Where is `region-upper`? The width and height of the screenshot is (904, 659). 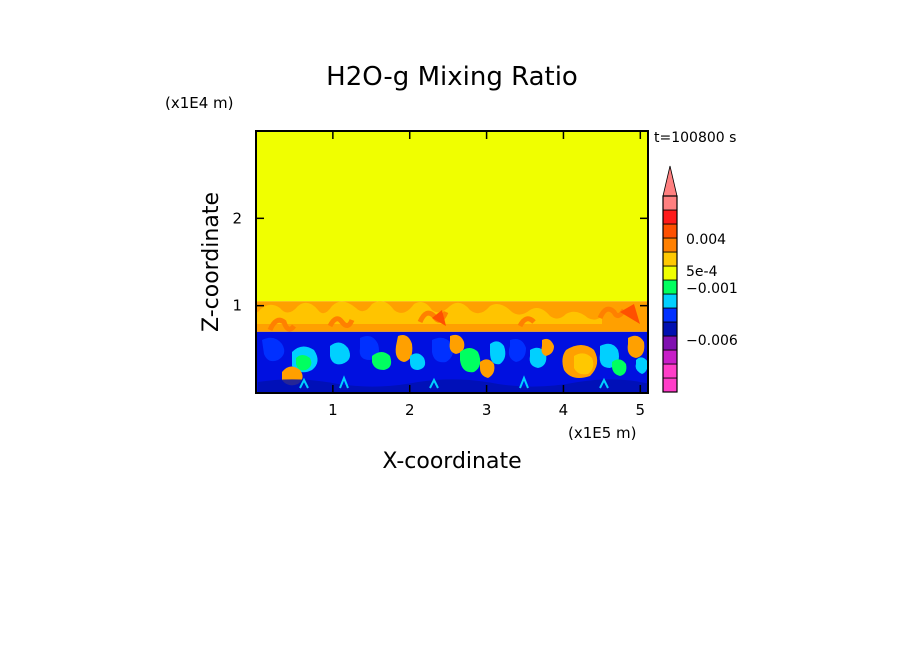 region-upper is located at coordinates (452, 216).